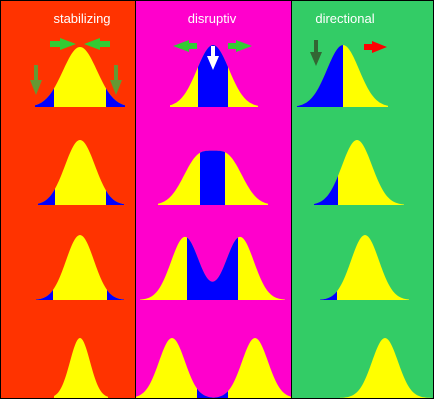  I want to click on arrows, so click(208, 66).